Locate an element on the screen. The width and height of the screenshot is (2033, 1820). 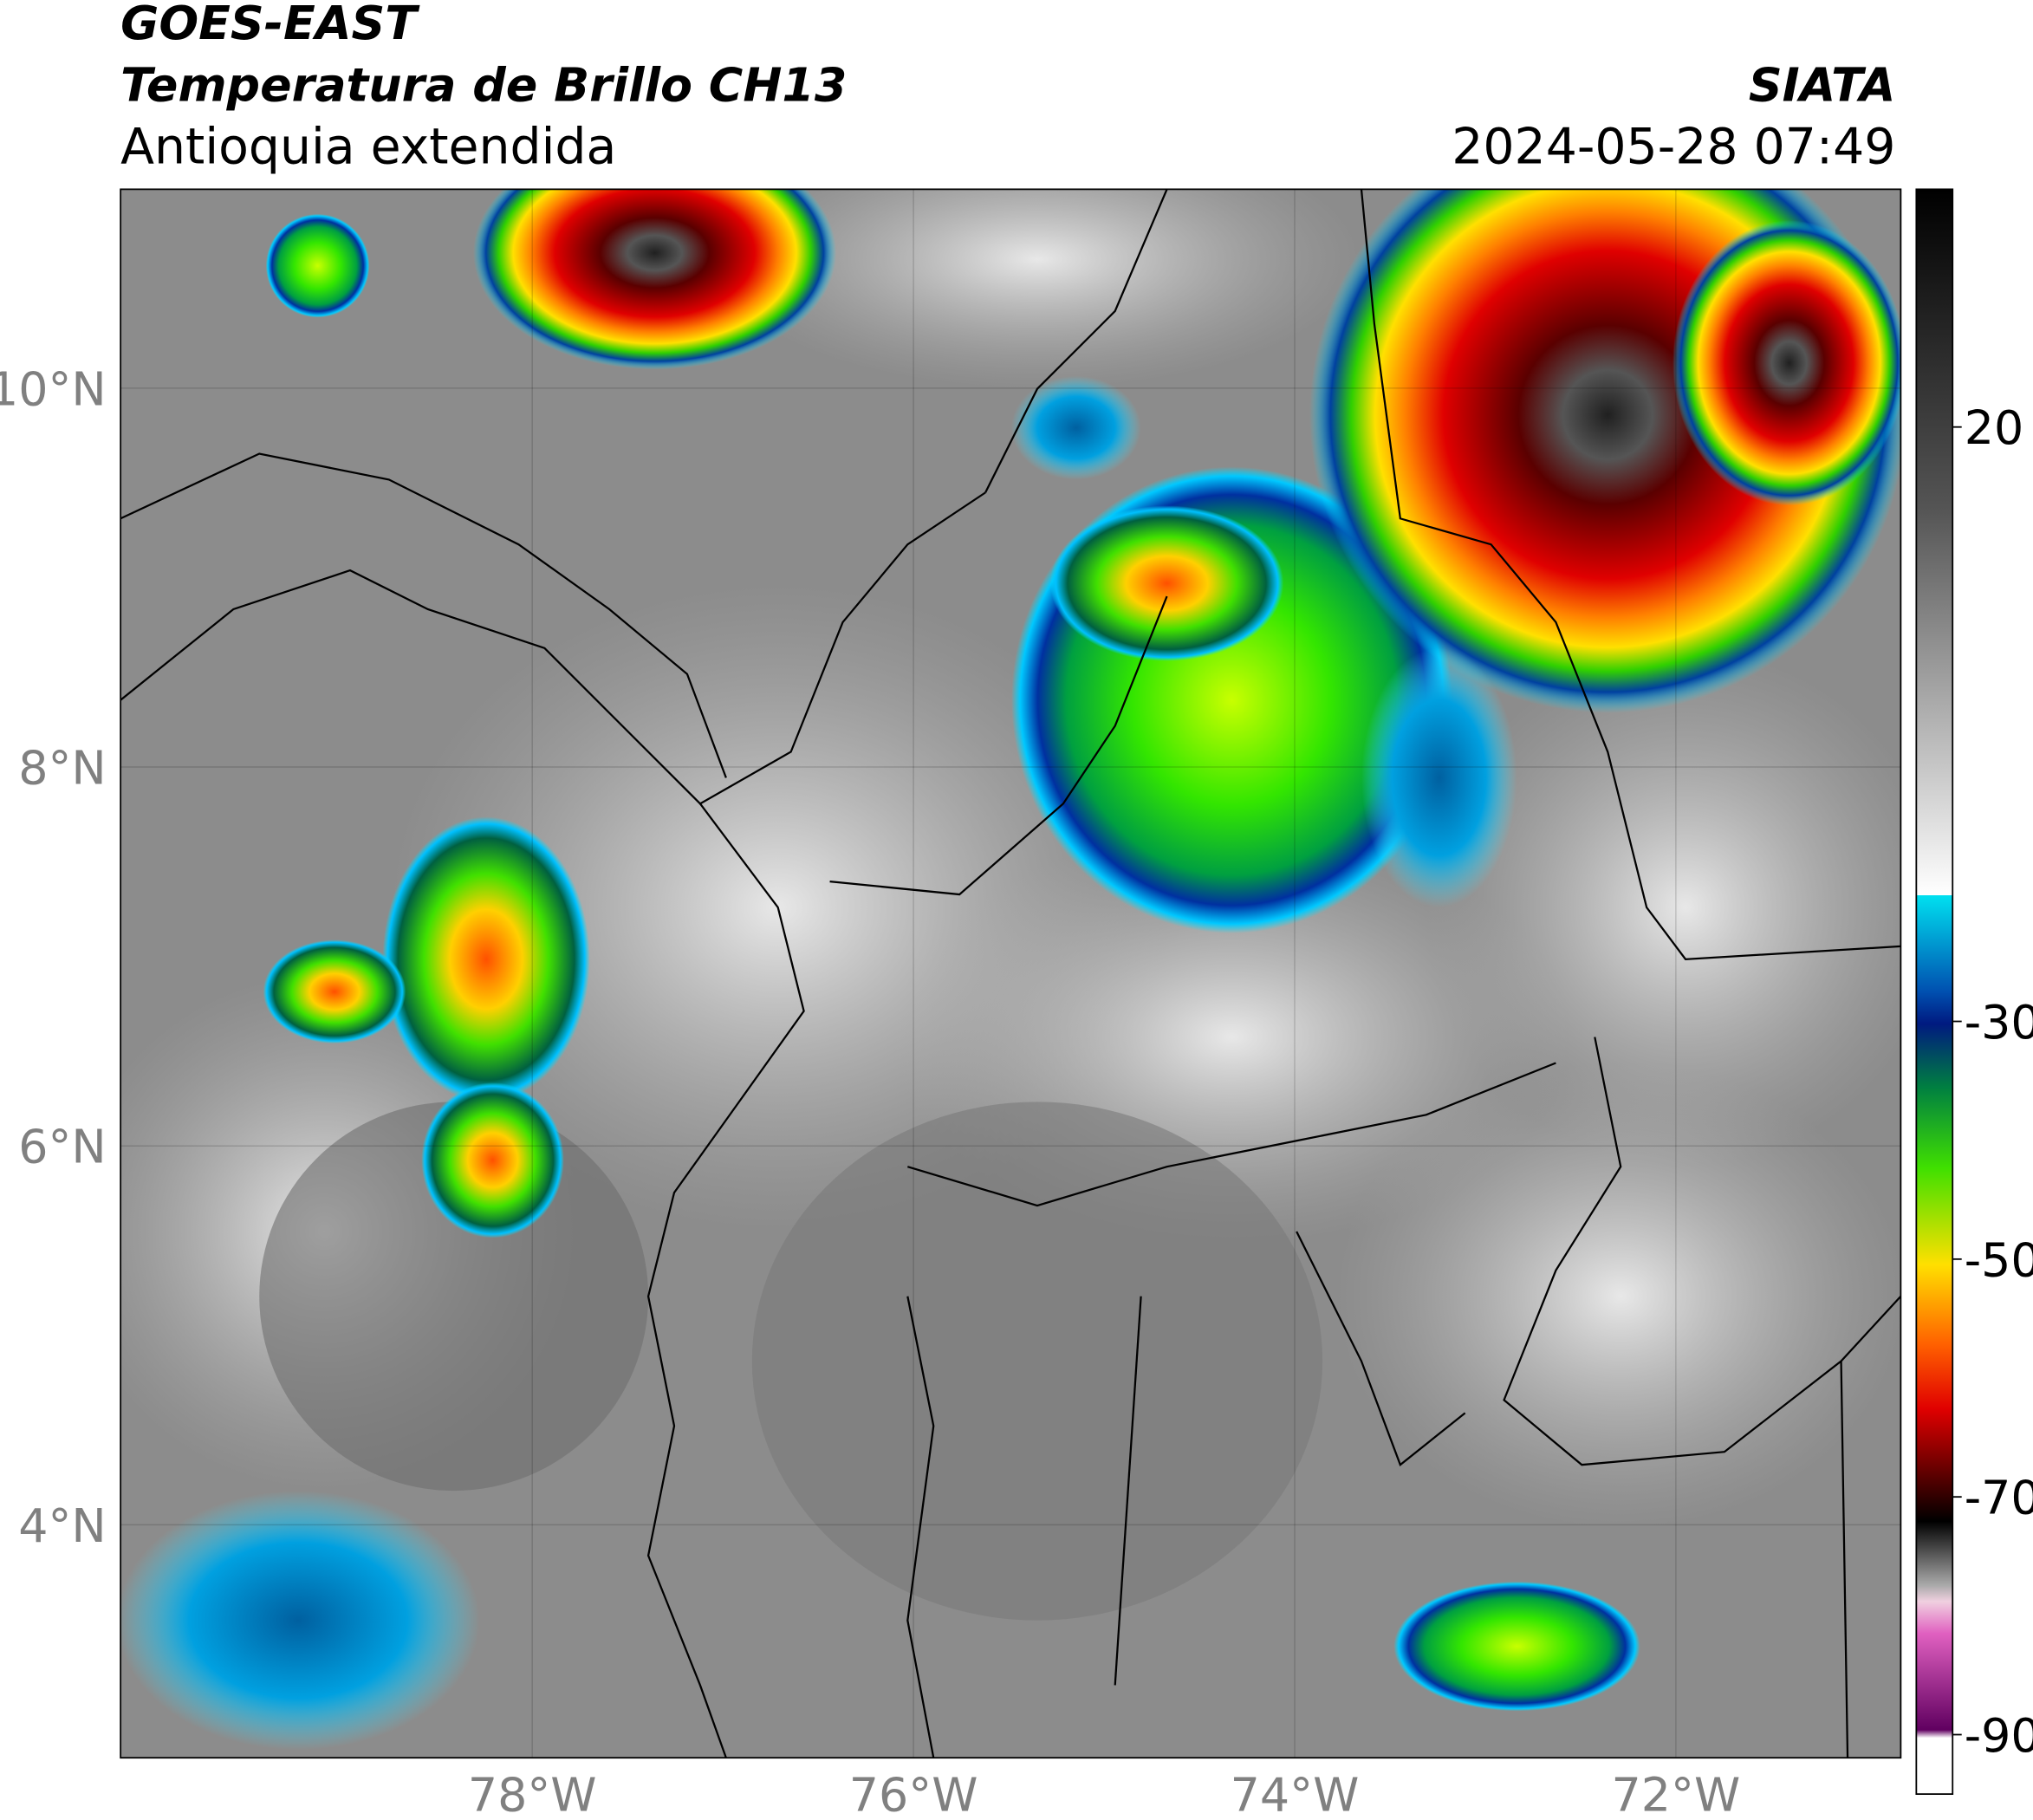
title: GOES-EAST is located at coordinates (270, 25).